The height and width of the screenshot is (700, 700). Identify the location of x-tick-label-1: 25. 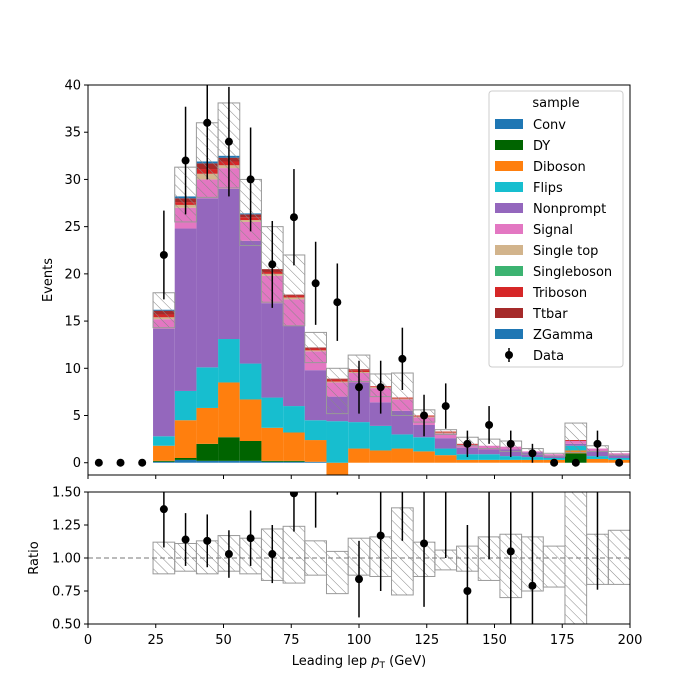
(155, 640).